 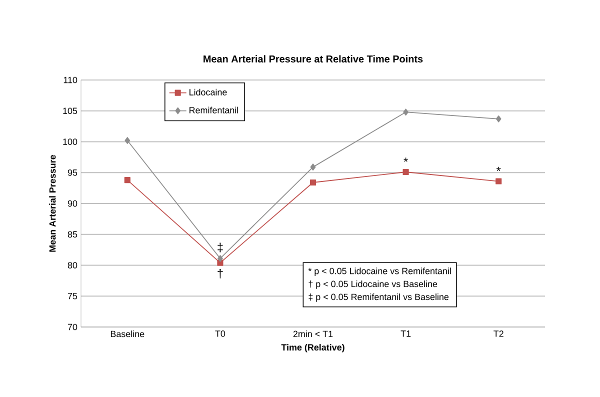 I want to click on y-tick-label: 110, so click(x=71, y=80).